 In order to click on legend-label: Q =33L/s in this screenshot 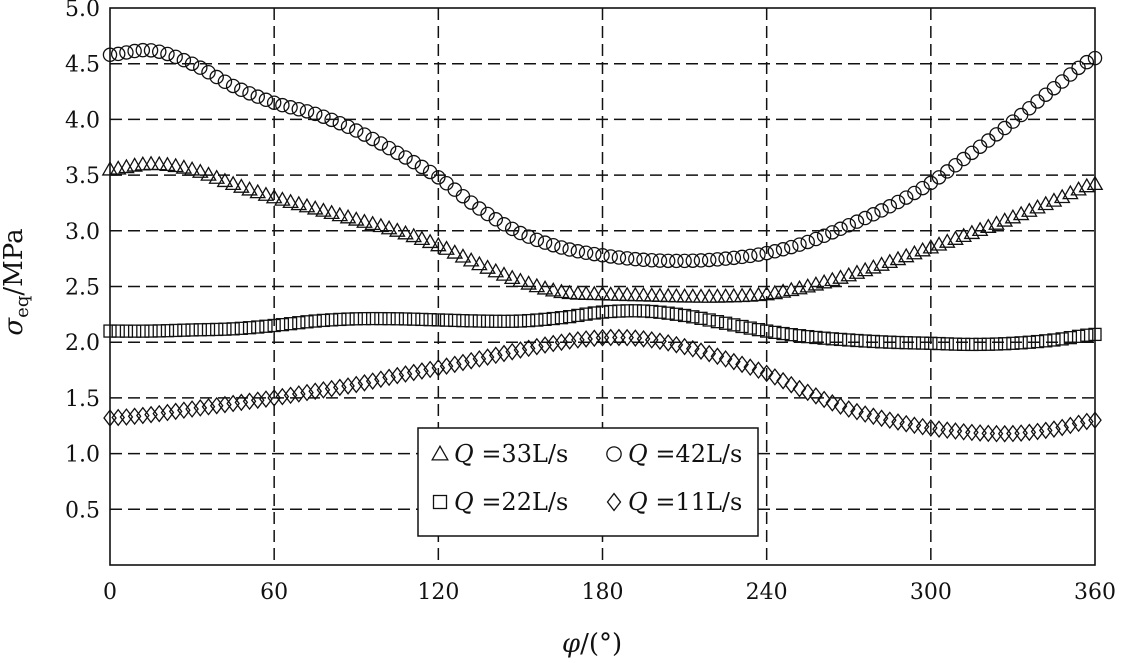, I will do `click(511, 454)`.